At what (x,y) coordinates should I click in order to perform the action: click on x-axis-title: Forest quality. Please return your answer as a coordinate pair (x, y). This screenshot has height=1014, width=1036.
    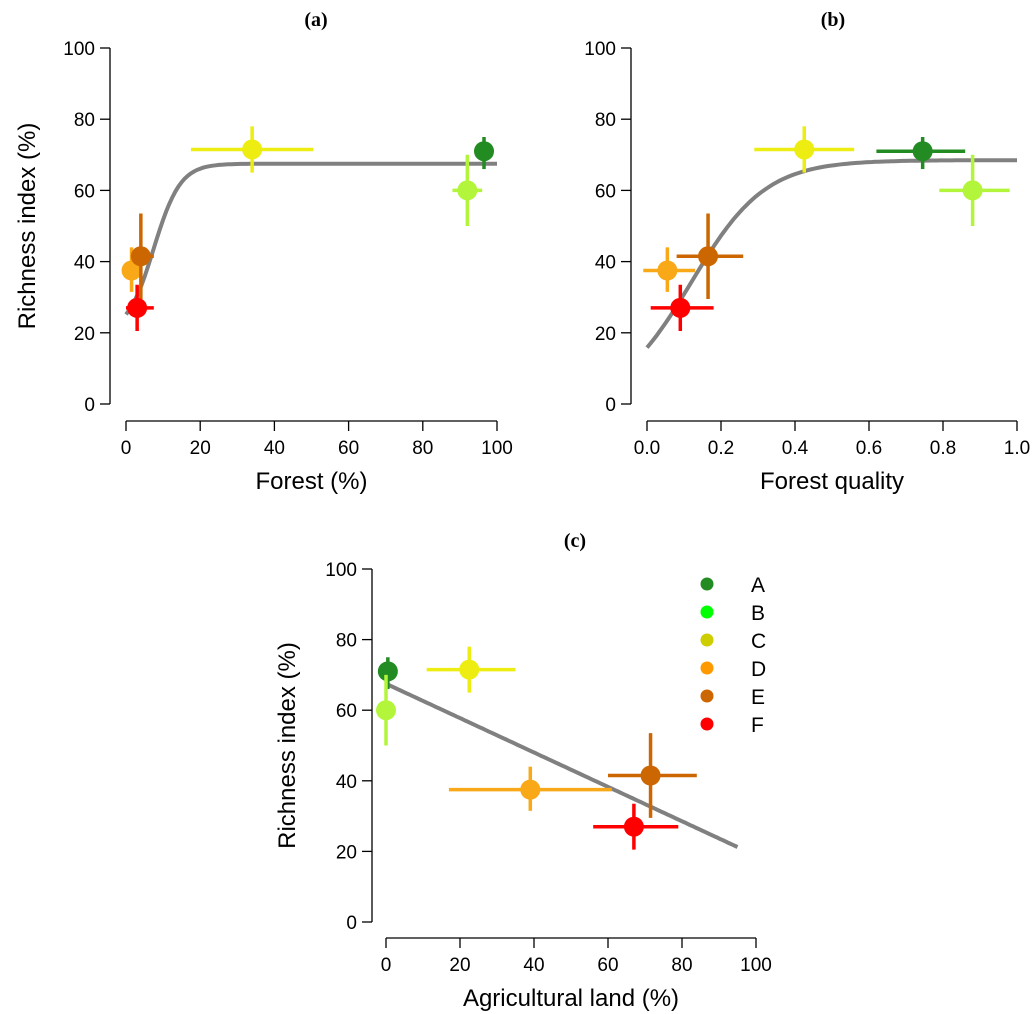
    Looking at the image, I should click on (832, 481).